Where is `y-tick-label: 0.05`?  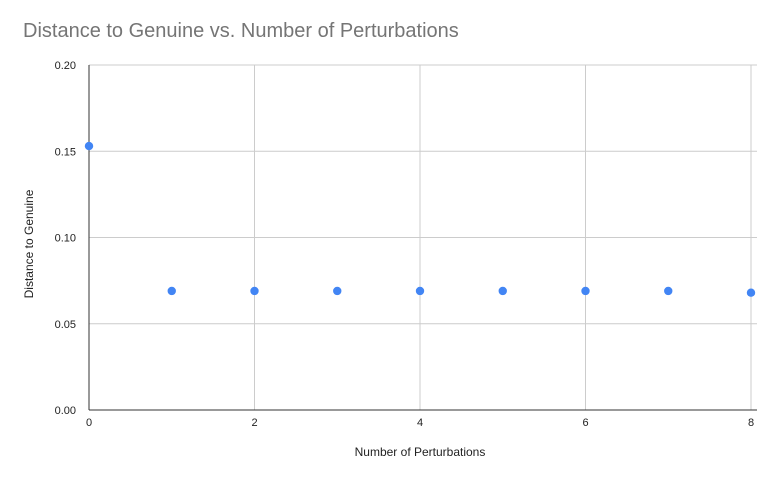 y-tick-label: 0.05 is located at coordinates (65, 325).